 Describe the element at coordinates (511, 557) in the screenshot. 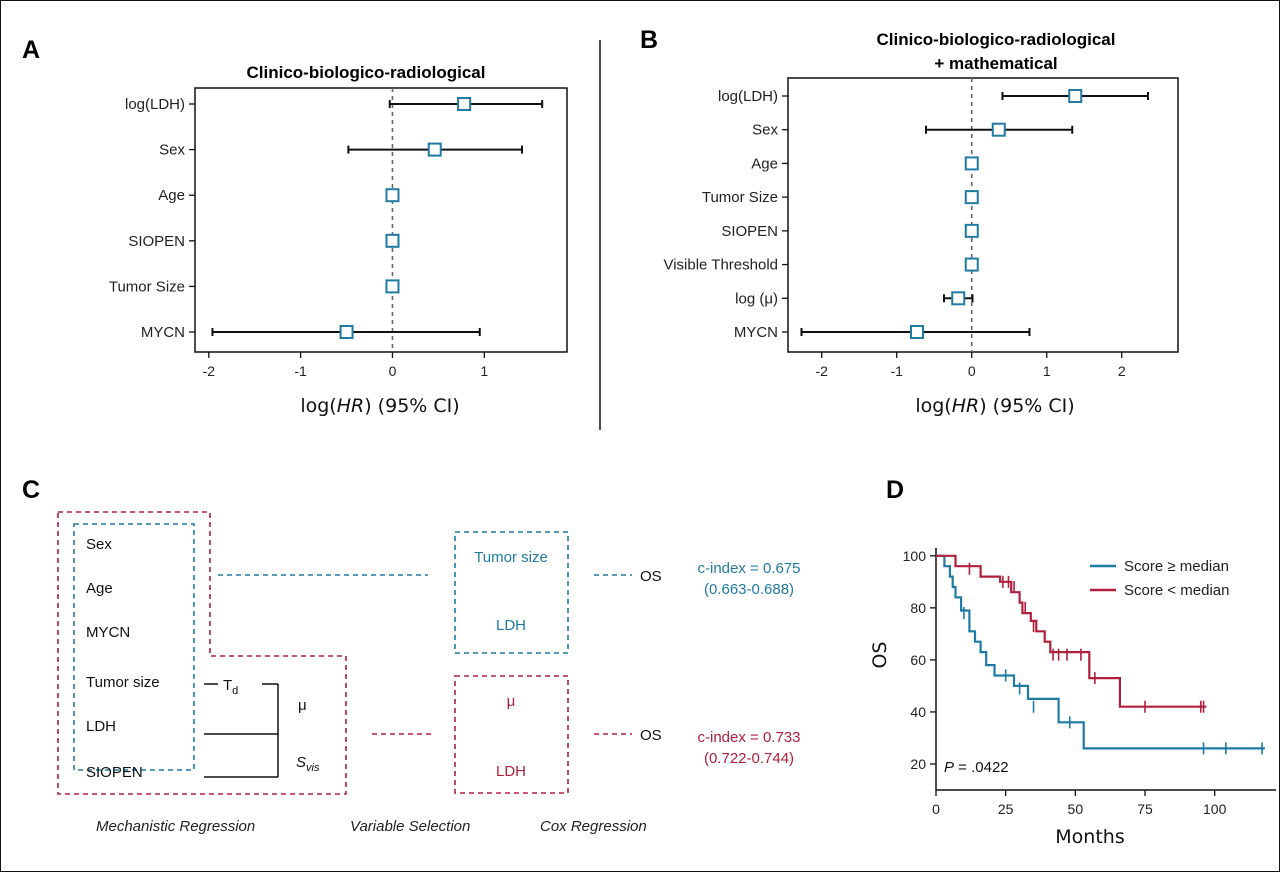

I see `blue-selected-tumor-size: Tumor size` at that location.